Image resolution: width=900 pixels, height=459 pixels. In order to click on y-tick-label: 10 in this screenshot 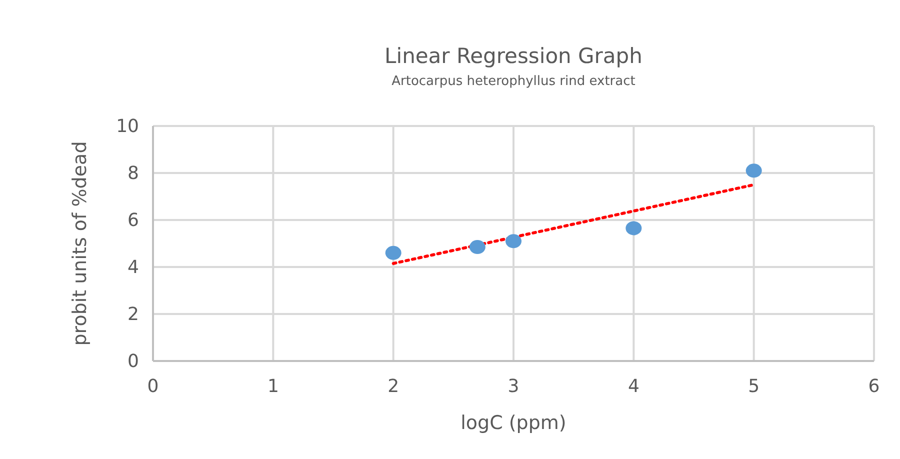, I will do `click(127, 126)`.